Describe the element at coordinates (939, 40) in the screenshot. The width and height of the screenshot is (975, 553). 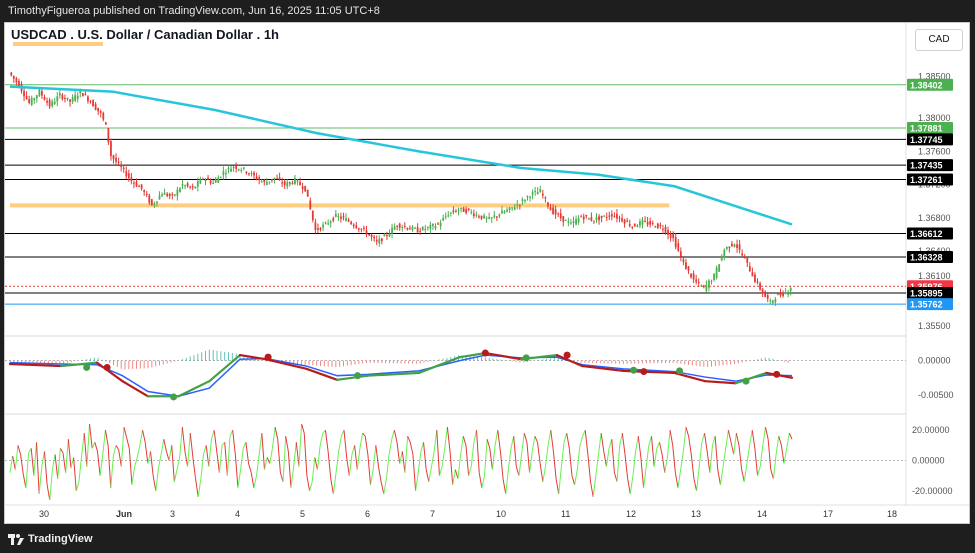
I see `currency-button: CAD` at that location.